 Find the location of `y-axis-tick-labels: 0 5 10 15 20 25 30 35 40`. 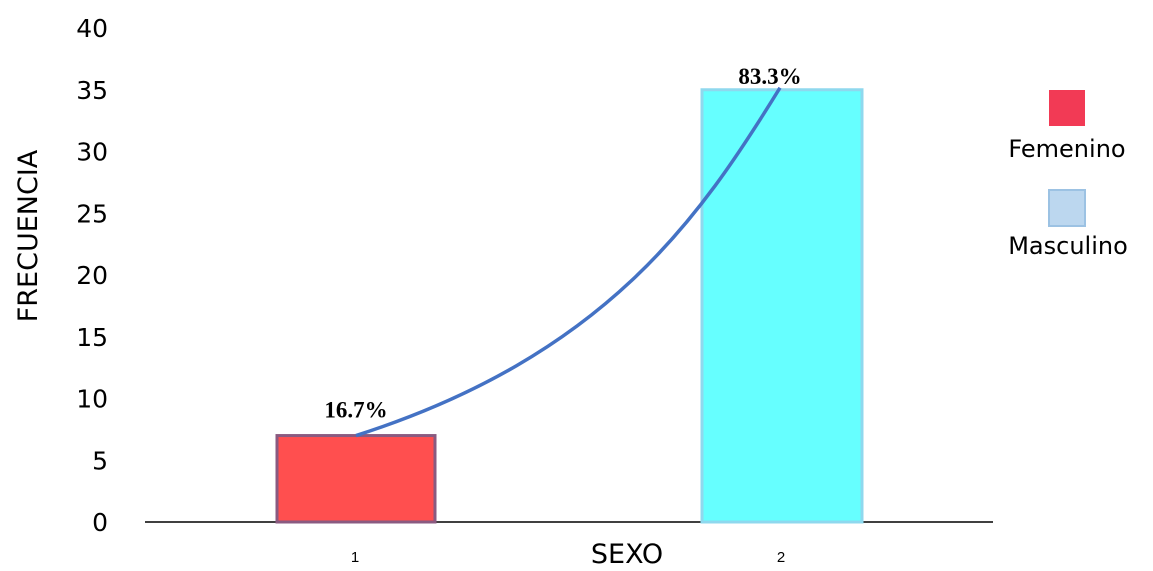

y-axis-tick-labels: 0 5 10 15 20 25 30 35 40 is located at coordinates (92, 275).